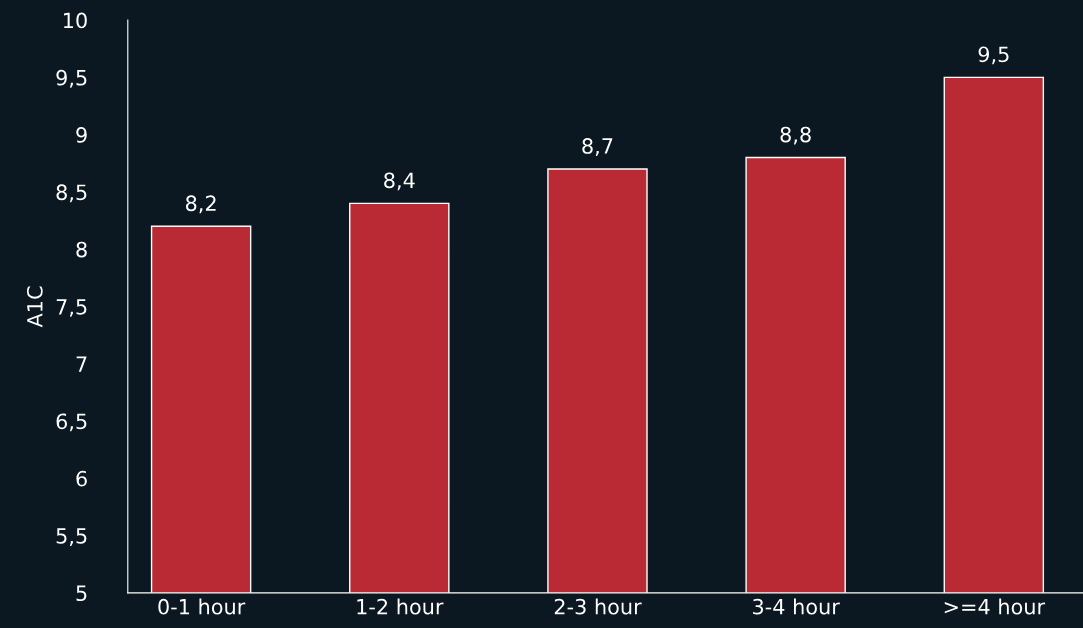  Describe the element at coordinates (81, 364) in the screenshot. I see `y-tick-label: 7` at that location.